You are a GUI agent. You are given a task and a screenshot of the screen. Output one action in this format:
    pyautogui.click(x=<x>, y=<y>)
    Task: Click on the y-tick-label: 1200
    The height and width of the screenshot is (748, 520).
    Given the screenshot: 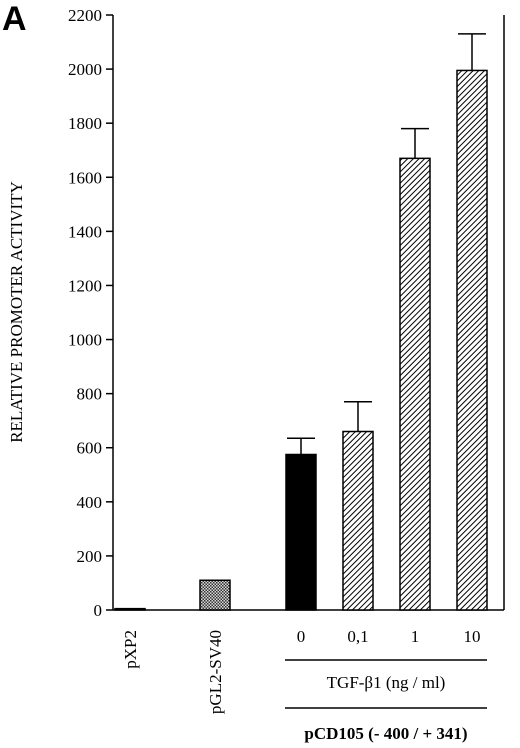 What is the action you would take?
    pyautogui.click(x=85, y=285)
    